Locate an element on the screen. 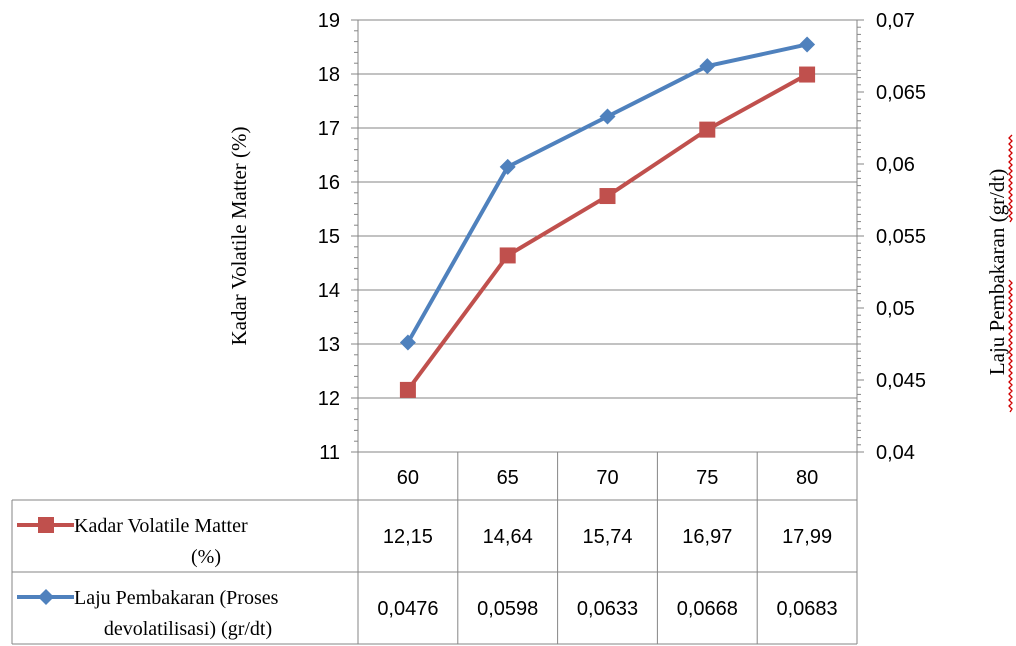  table-cell-value: 0,0633 is located at coordinates (607, 609).